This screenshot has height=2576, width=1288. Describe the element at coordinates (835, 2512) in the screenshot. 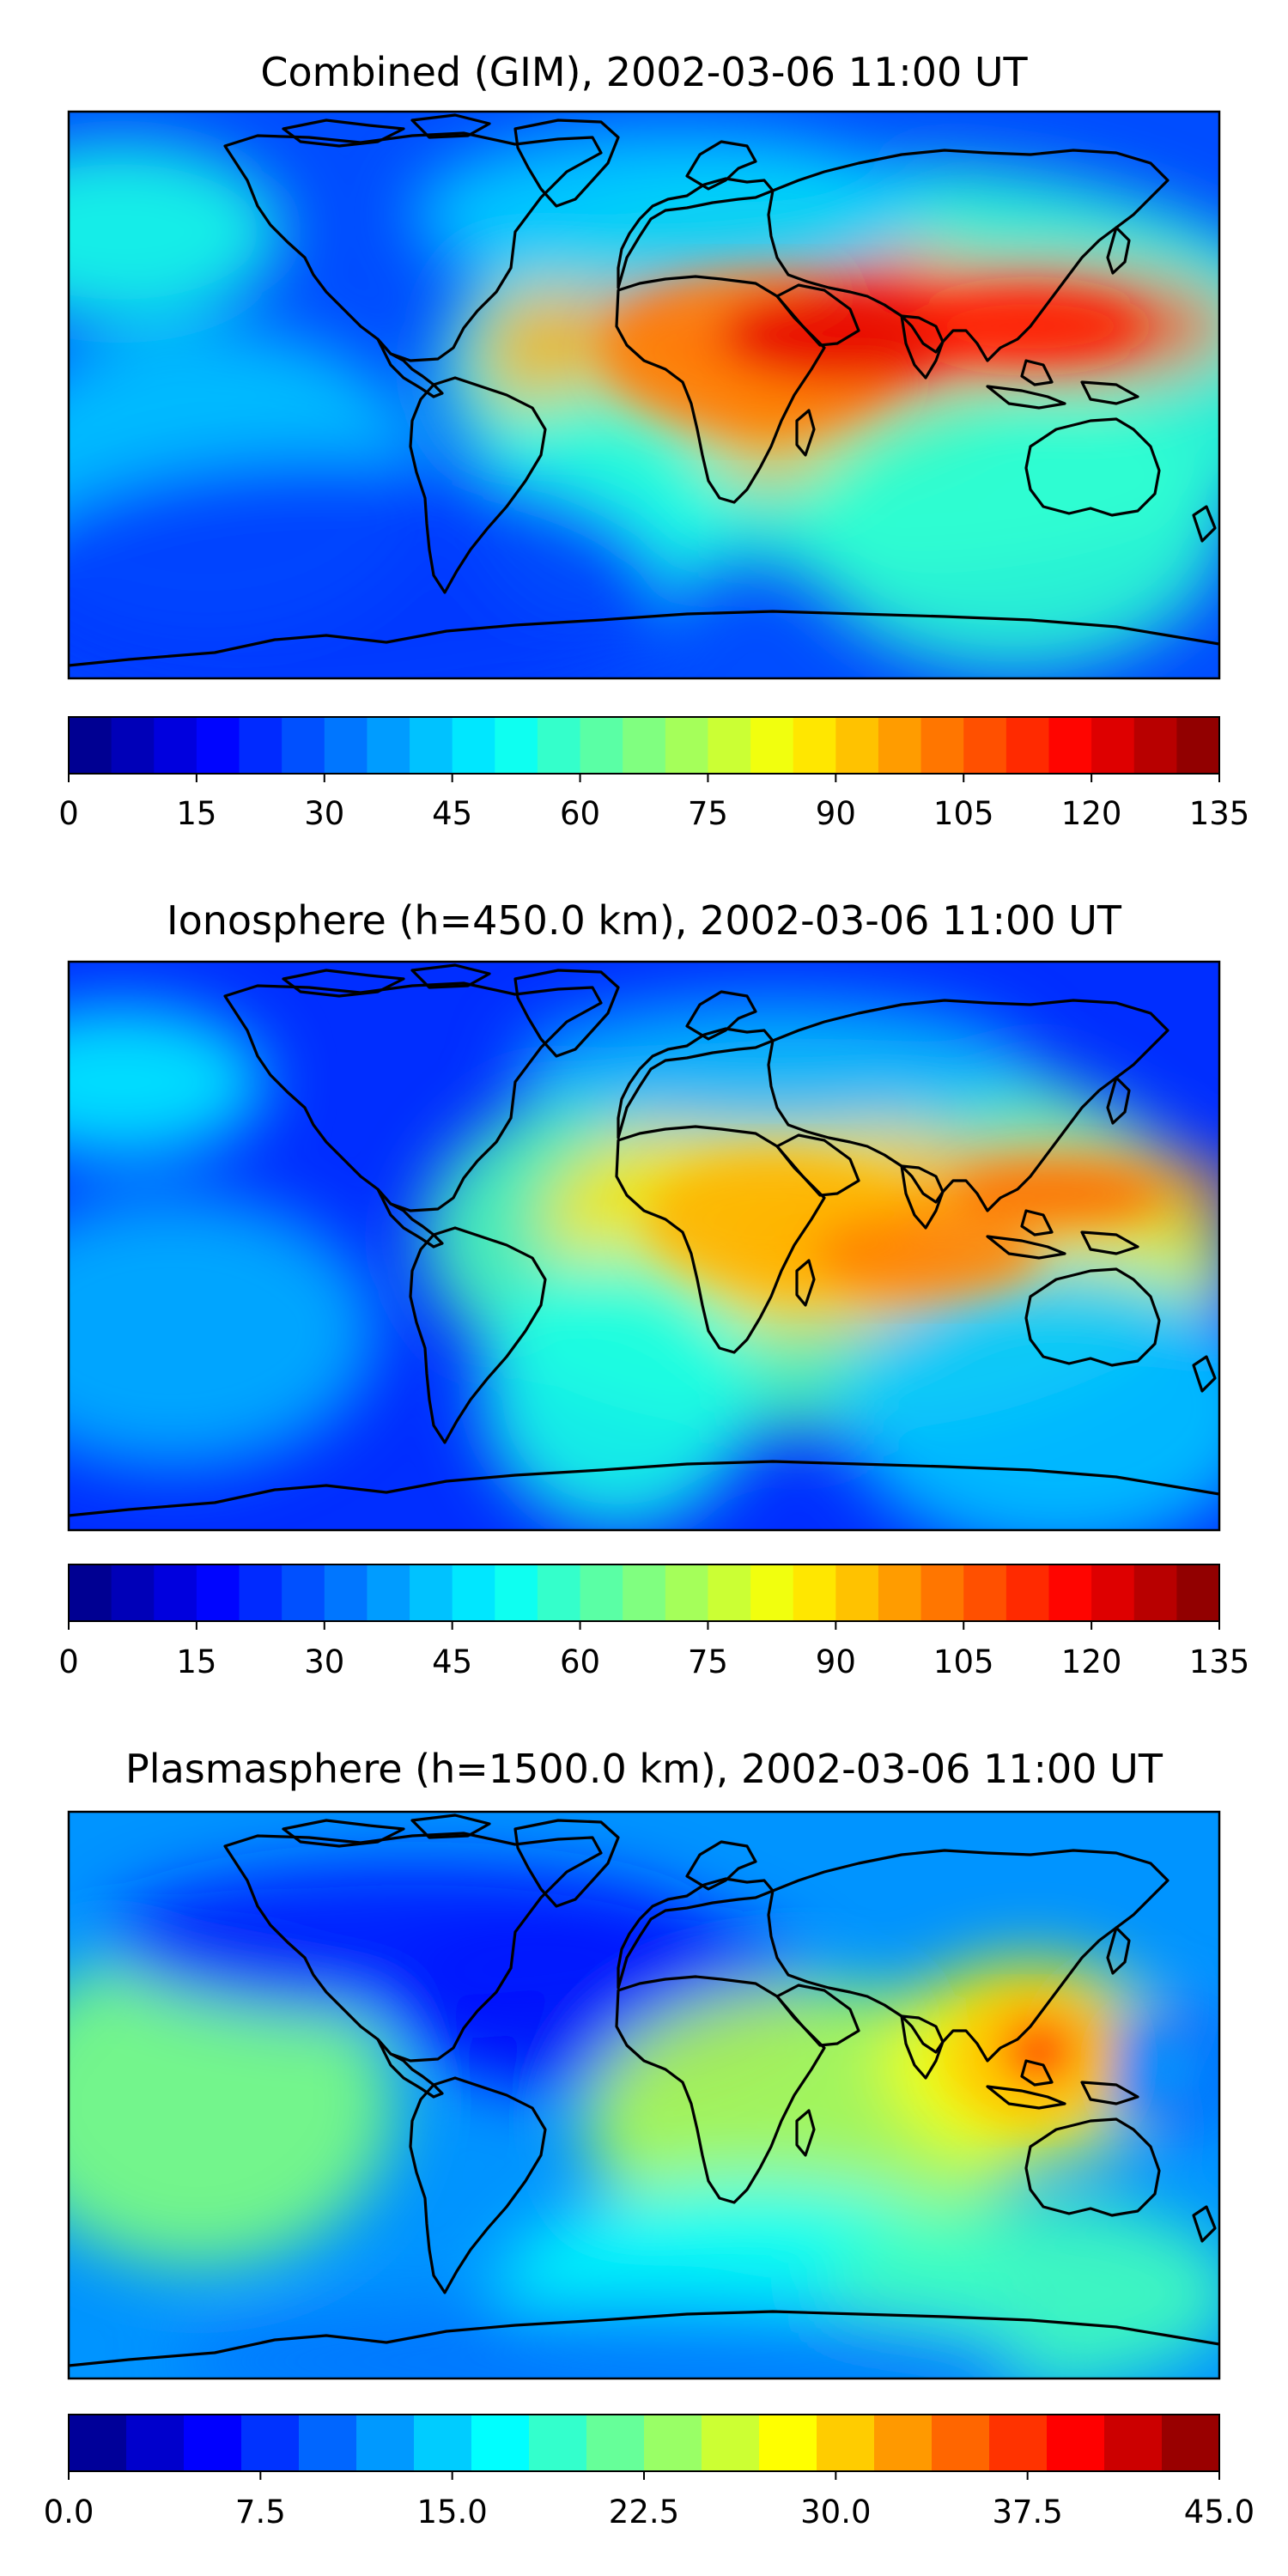

I see `colorbar-tick-label: 30.0` at that location.